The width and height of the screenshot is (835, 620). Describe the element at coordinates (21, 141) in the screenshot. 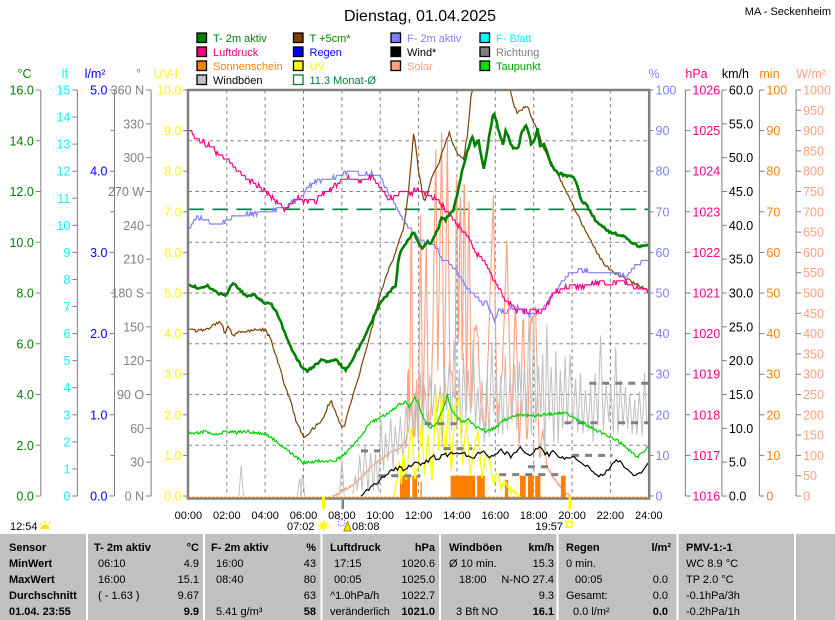

I see `svg-text: 14.0` at that location.